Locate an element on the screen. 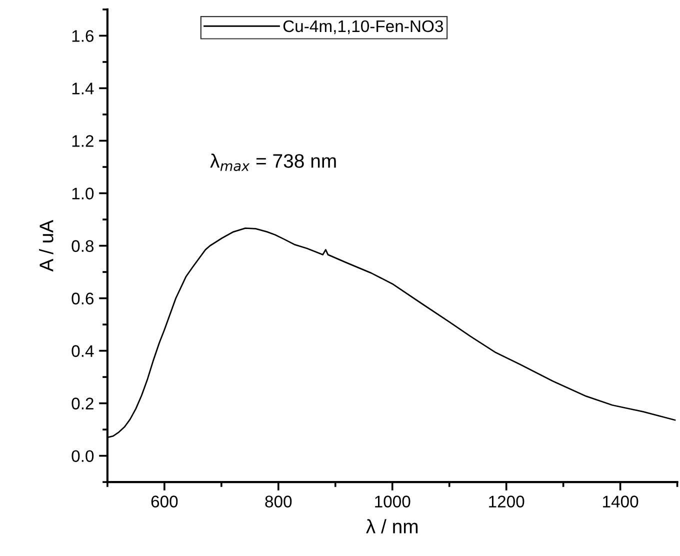 The height and width of the screenshot is (556, 680). x-tick-label: 1000 is located at coordinates (392, 502).